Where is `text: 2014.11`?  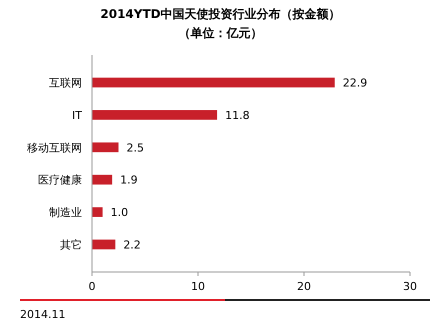
text: 2014.11 is located at coordinates (43, 314).